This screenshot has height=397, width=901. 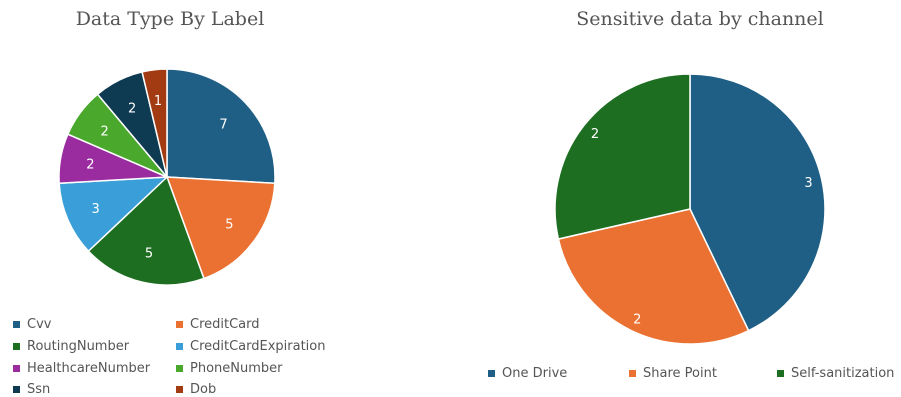 What do you see at coordinates (808, 183) in the screenshot?
I see `data-label-one-drive: 3` at bounding box center [808, 183].